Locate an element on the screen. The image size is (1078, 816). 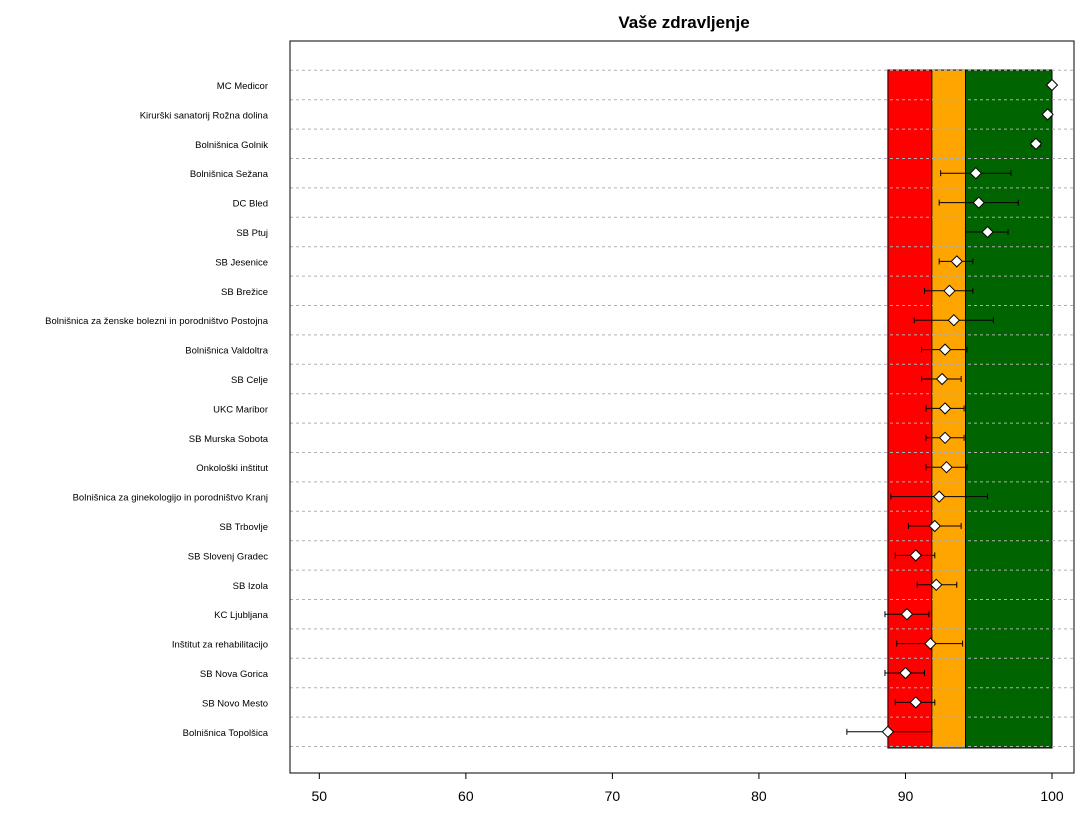
x-axis: 50 60 70 80 90 100 is located at coordinates (688, 788).